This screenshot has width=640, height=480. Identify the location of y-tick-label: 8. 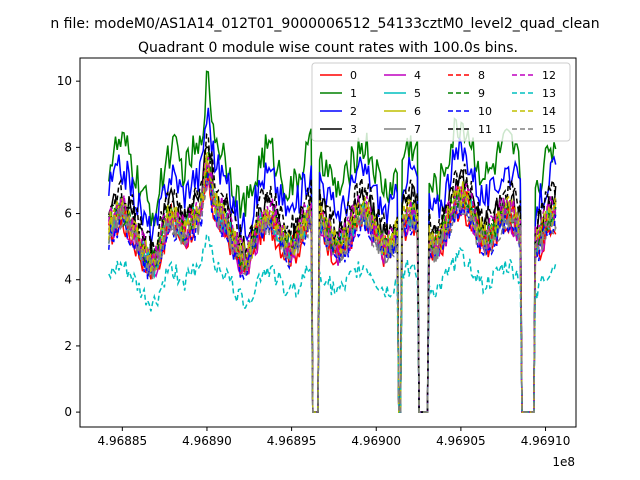
(68, 147).